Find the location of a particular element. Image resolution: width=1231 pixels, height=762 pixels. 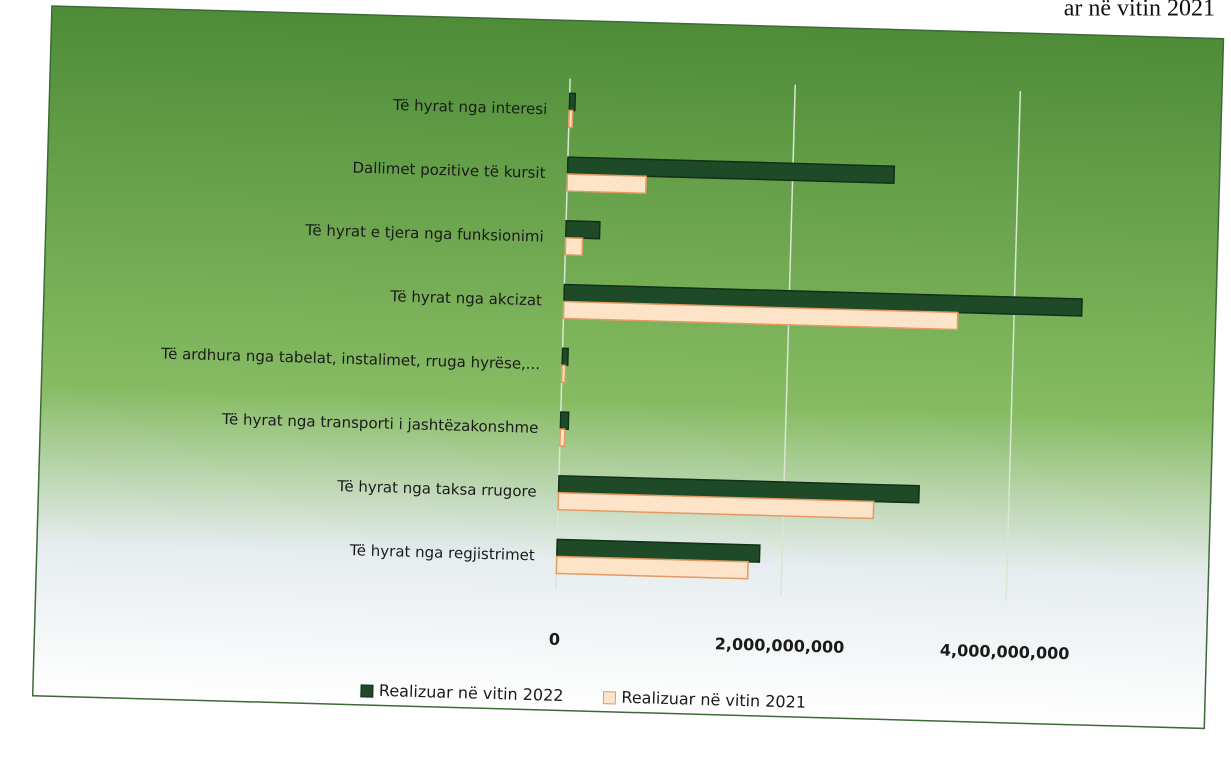

title-fragment: ar në vitin 2021 is located at coordinates (1139, 11).